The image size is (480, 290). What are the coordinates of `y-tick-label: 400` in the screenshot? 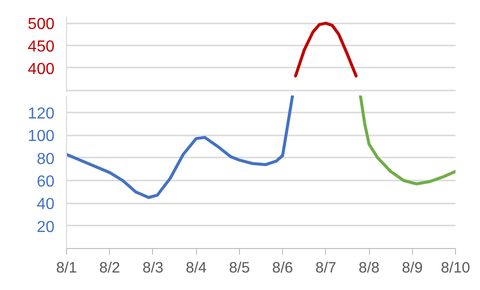 It's located at (41, 69).